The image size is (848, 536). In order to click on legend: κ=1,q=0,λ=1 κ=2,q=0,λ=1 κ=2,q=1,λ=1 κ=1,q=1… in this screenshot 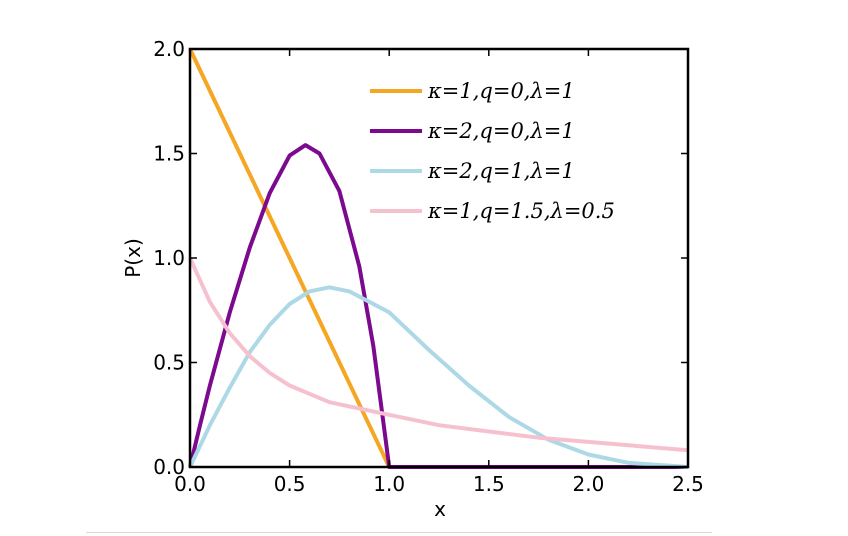, I will do `click(492, 151)`.